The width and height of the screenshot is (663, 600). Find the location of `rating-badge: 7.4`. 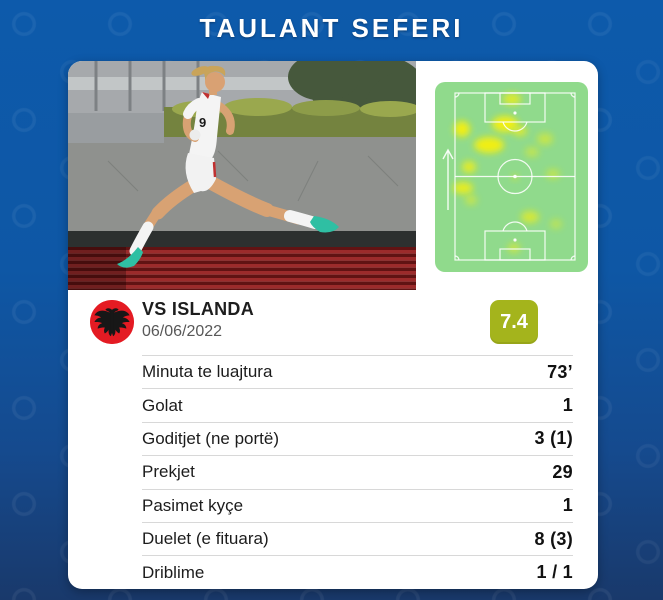

rating-badge: 7.4 is located at coordinates (514, 322).